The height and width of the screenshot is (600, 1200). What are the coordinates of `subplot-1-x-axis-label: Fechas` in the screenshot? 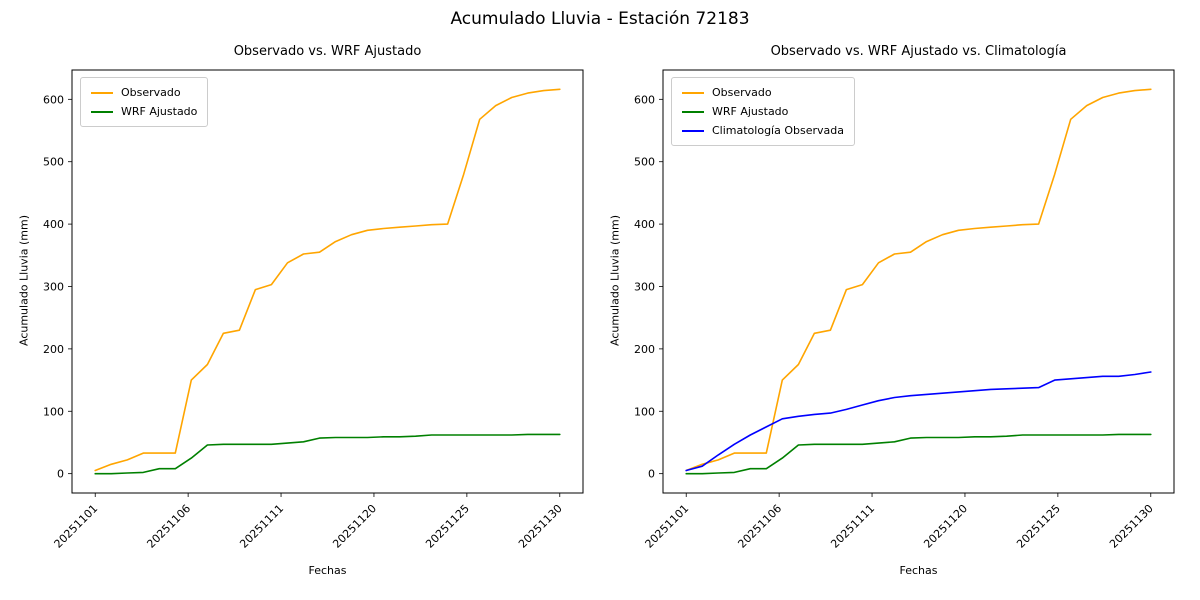 It's located at (327, 570).